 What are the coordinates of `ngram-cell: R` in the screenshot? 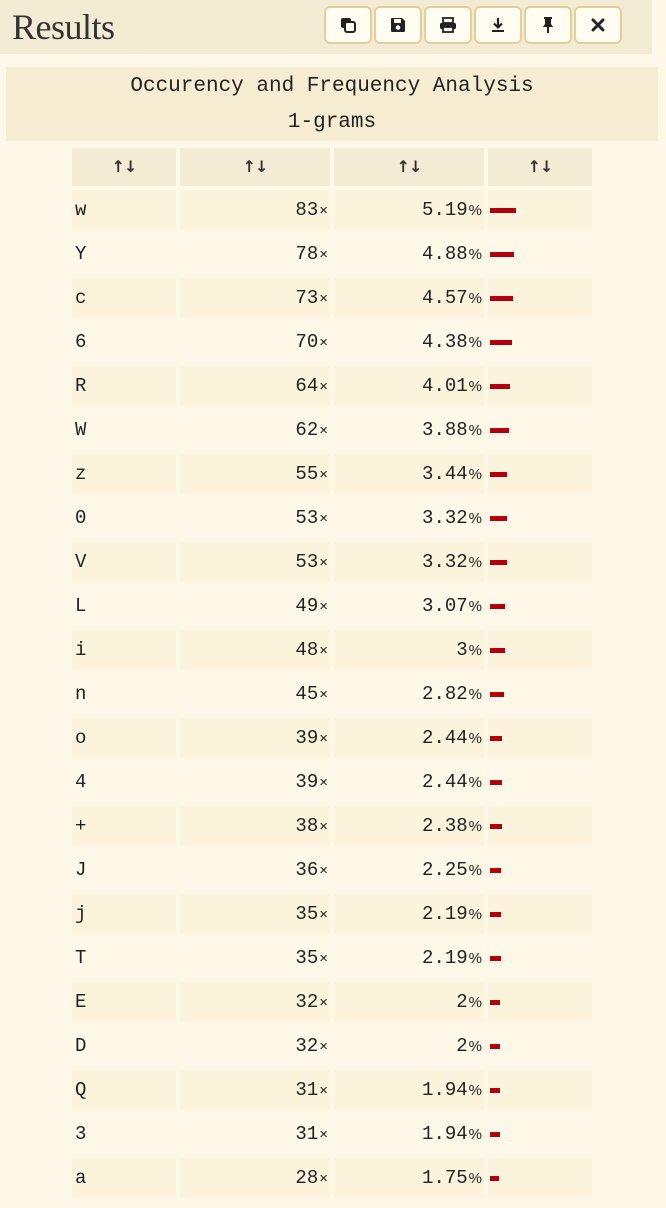 It's located at (124, 386).